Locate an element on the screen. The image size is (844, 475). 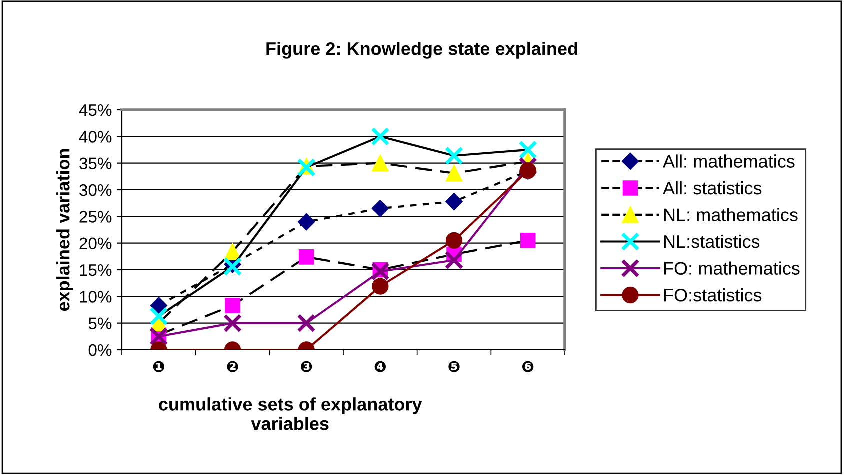
x-tick-label: ❷ is located at coordinates (232, 366).